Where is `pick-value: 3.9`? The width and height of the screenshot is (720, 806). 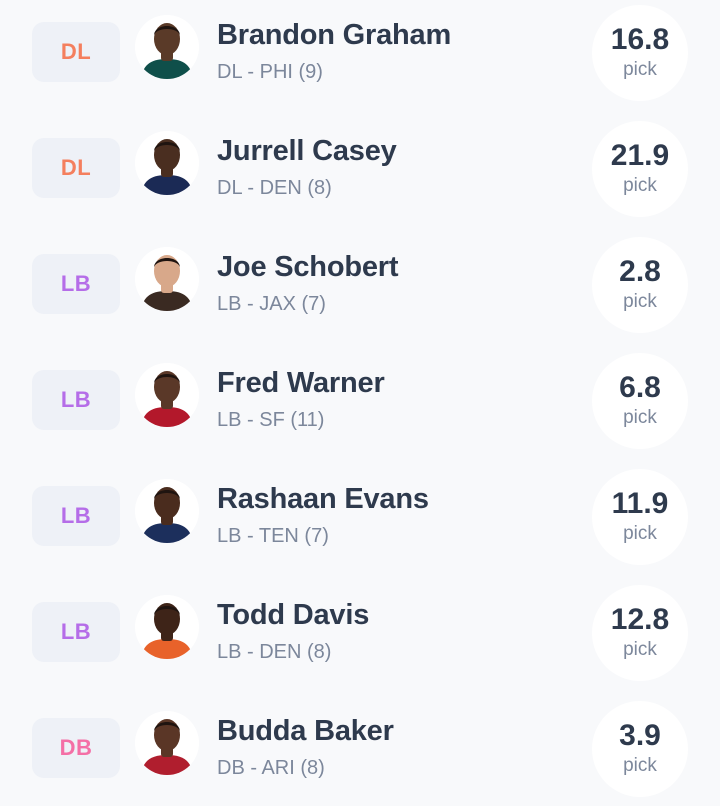 pick-value: 3.9 is located at coordinates (640, 735).